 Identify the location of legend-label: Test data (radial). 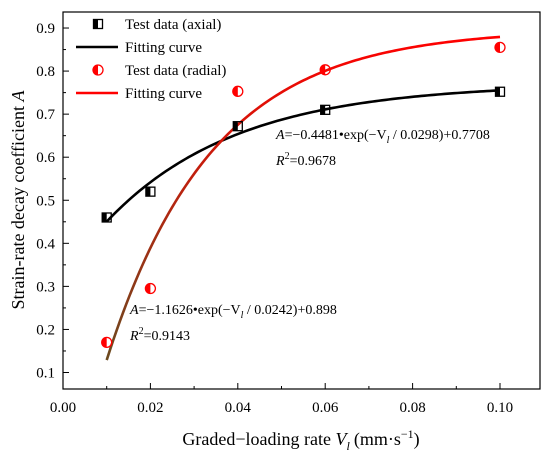
(175, 71).